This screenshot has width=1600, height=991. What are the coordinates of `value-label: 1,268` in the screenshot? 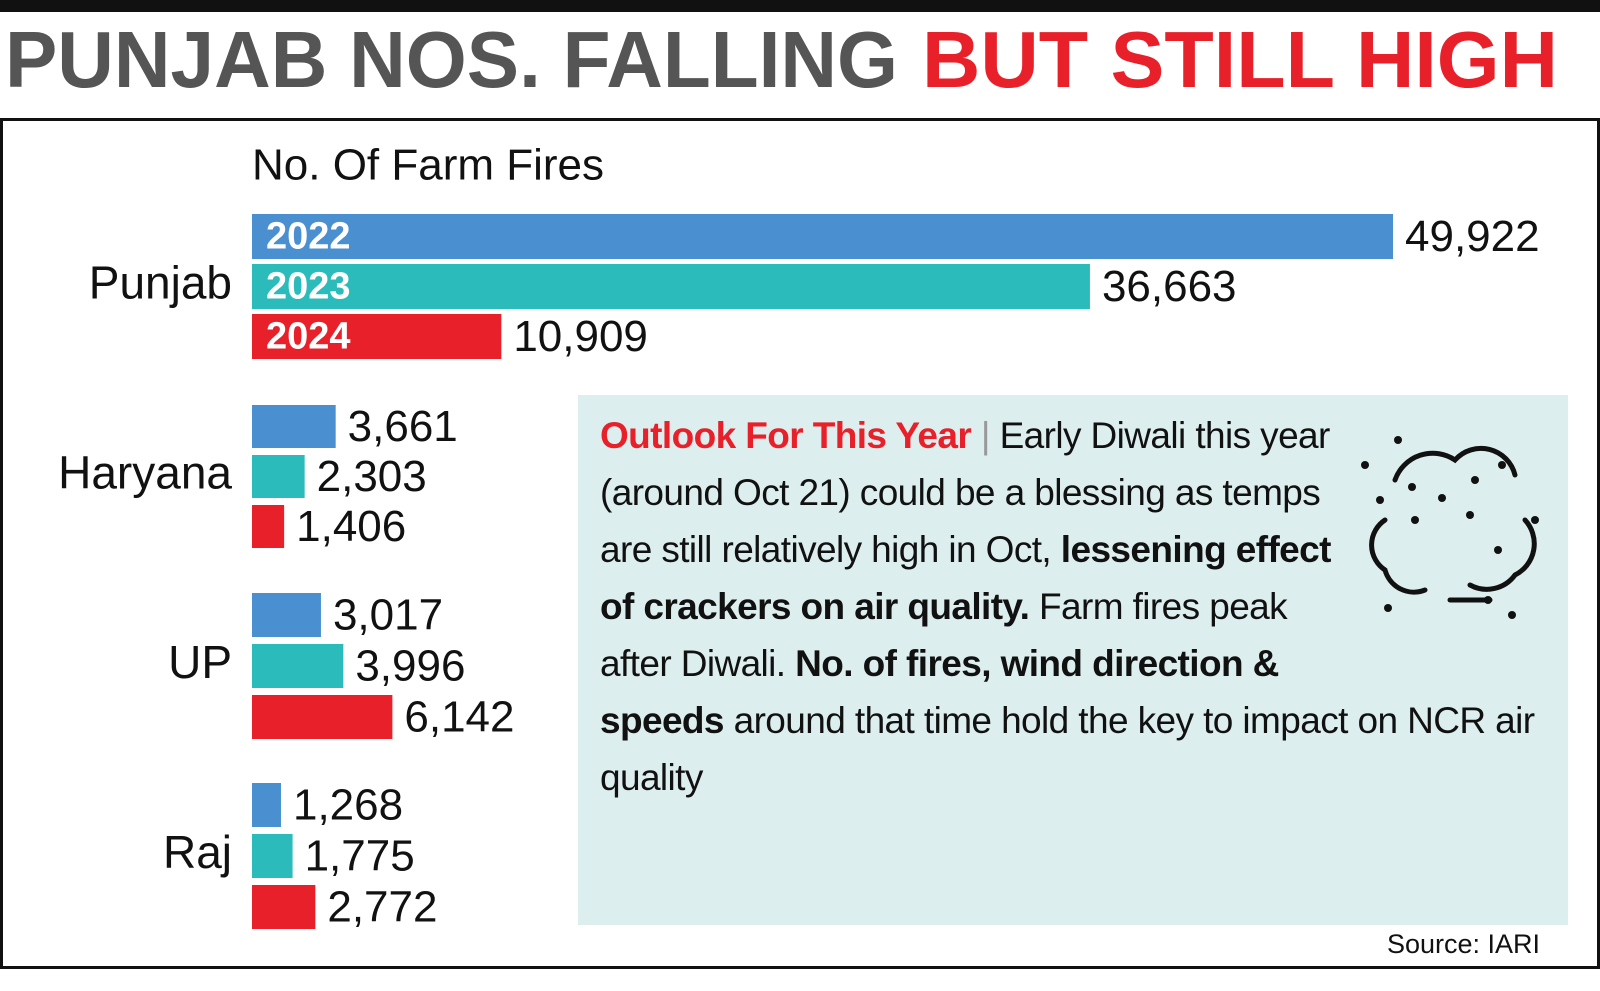 It's located at (348, 805).